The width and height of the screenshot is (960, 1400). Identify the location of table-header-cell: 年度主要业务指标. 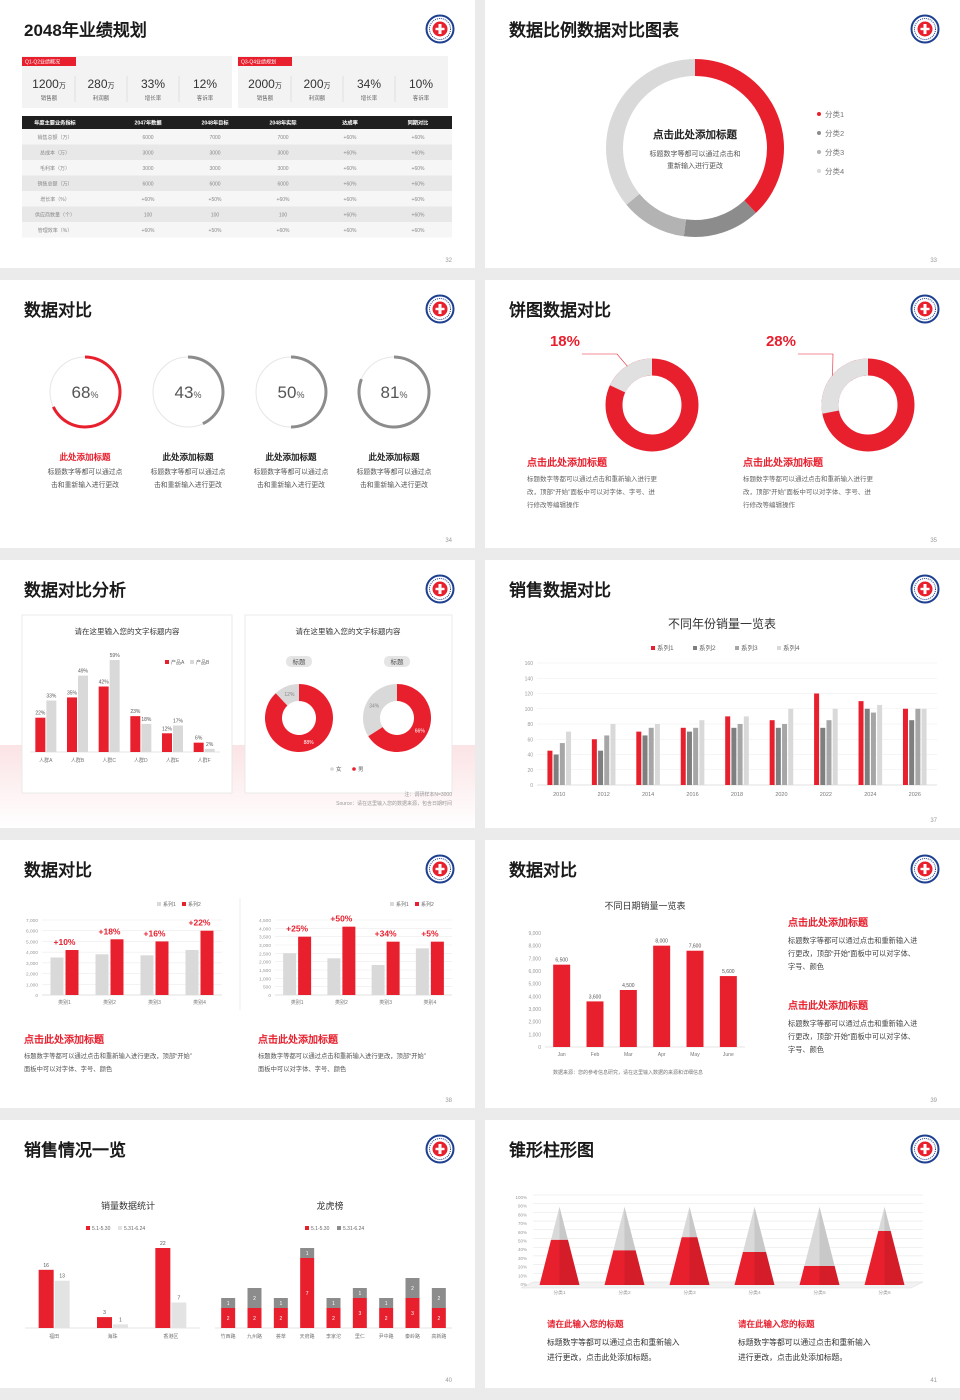
(55, 123).